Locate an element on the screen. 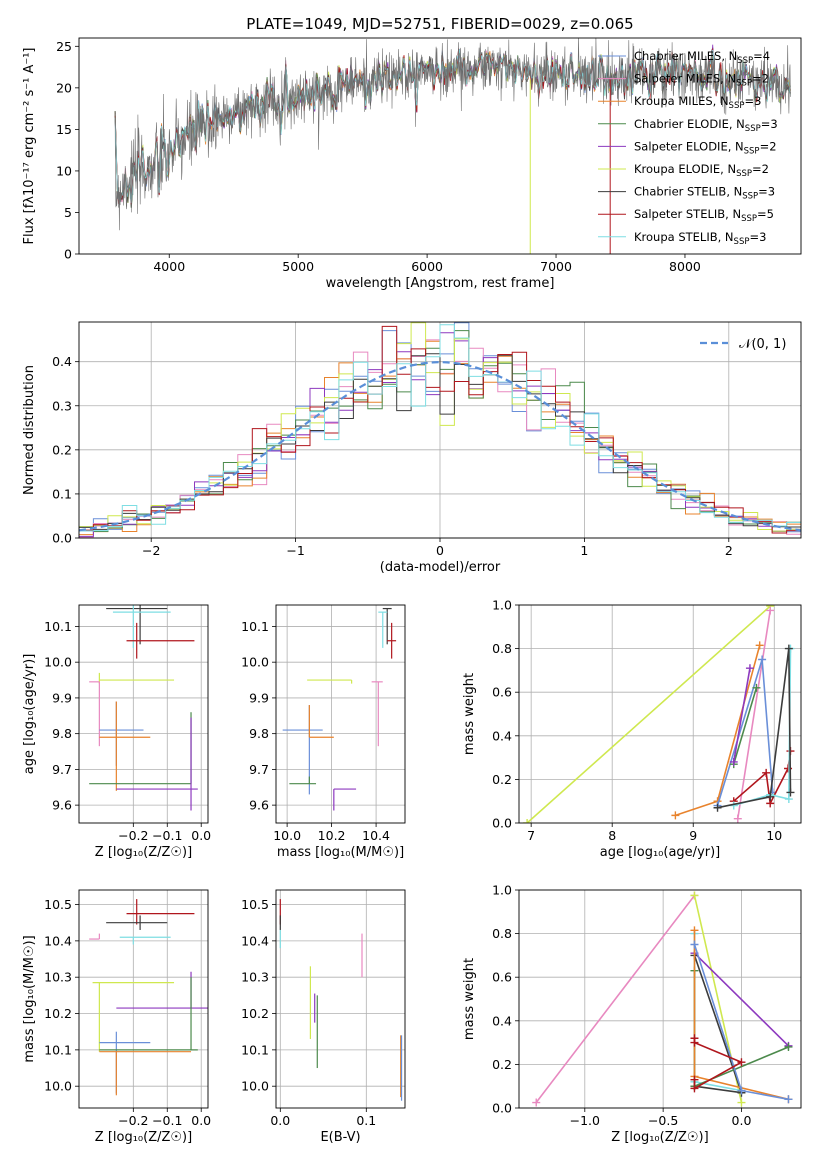 The width and height of the screenshot is (819, 1170). errorbar-chabrier_elodie is located at coordinates (303, 780).